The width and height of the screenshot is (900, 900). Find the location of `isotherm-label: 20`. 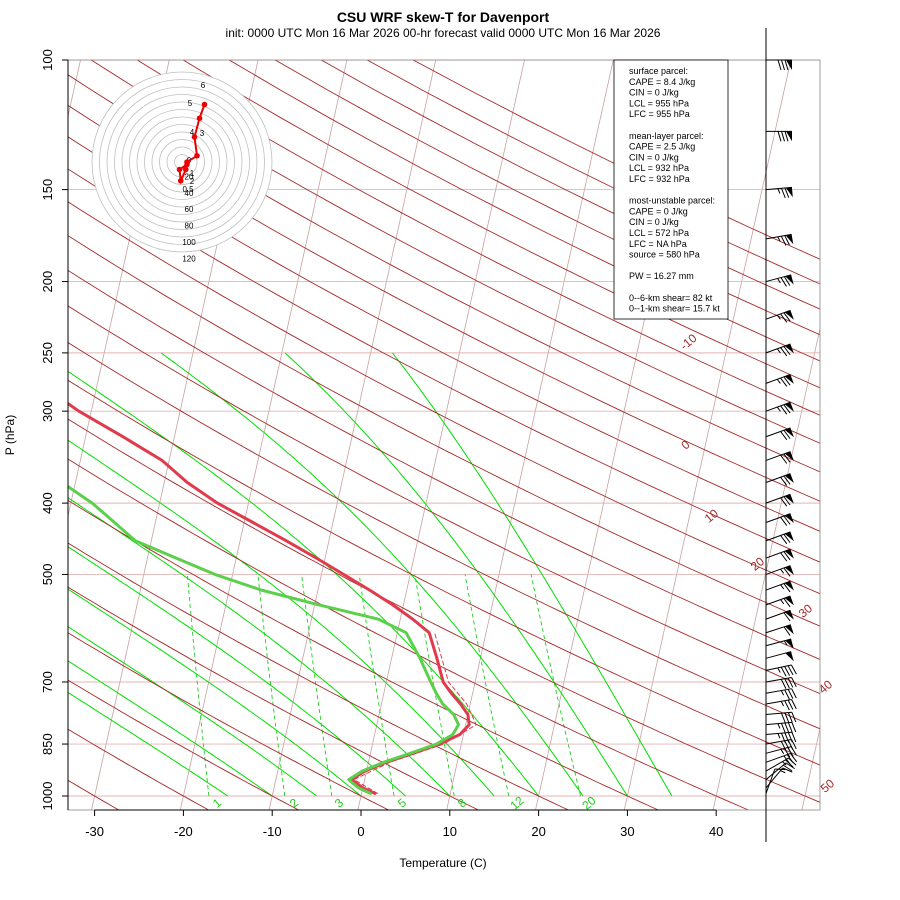

isotherm-label: 20 is located at coordinates (757, 564).